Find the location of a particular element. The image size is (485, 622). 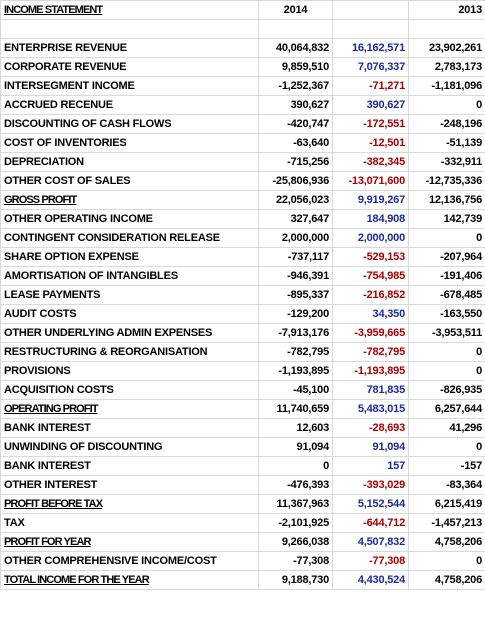

line-item: OTHER COMPREHENSIVE INCOME/COST is located at coordinates (129, 561).